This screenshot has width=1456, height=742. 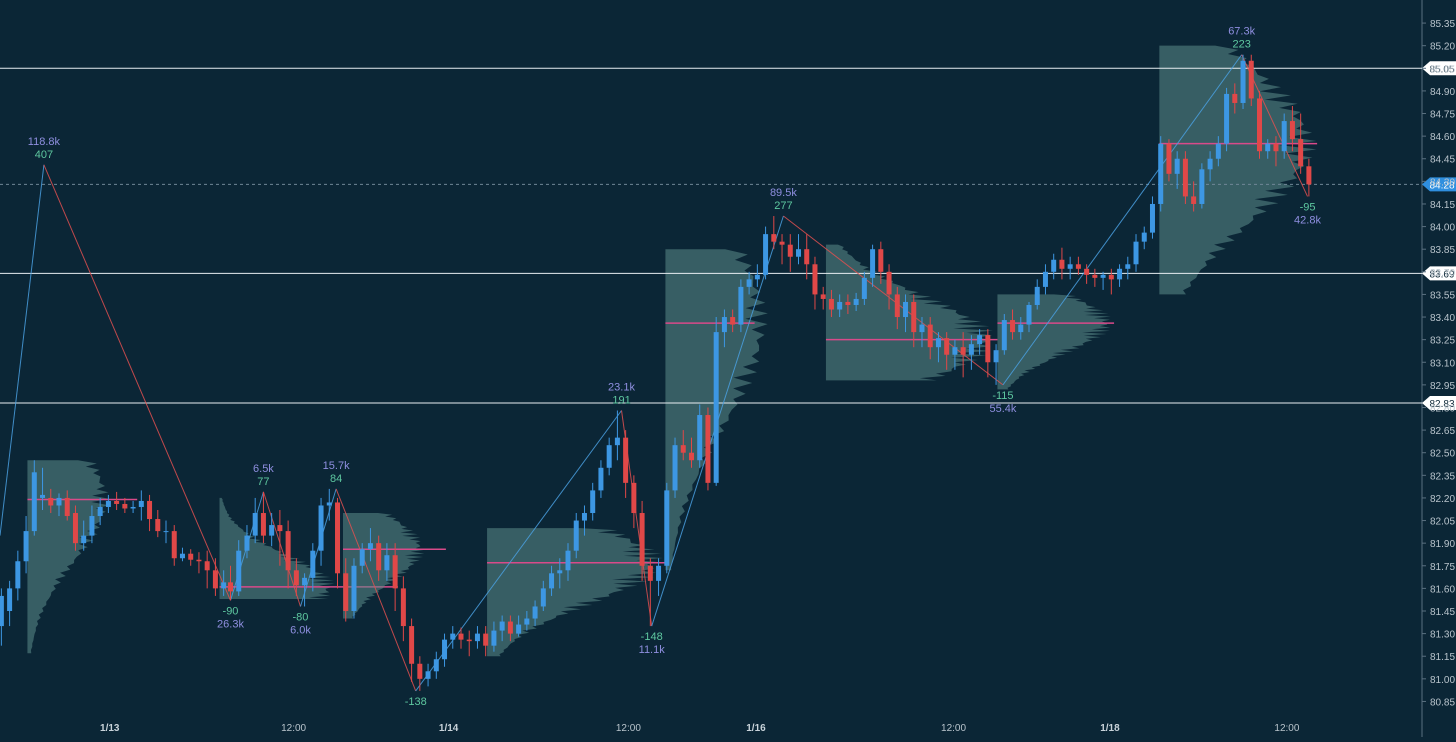 I want to click on swing-label-top-8: 89.5k, so click(x=783, y=193).